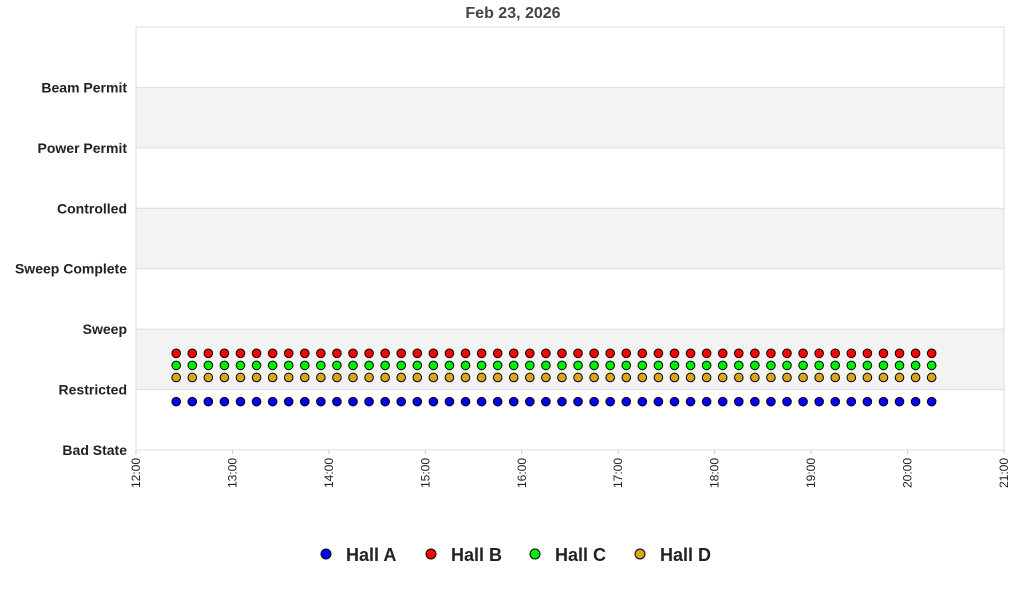 This screenshot has height=600, width=1024. I want to click on x-tick-label: 12:00, so click(136, 473).